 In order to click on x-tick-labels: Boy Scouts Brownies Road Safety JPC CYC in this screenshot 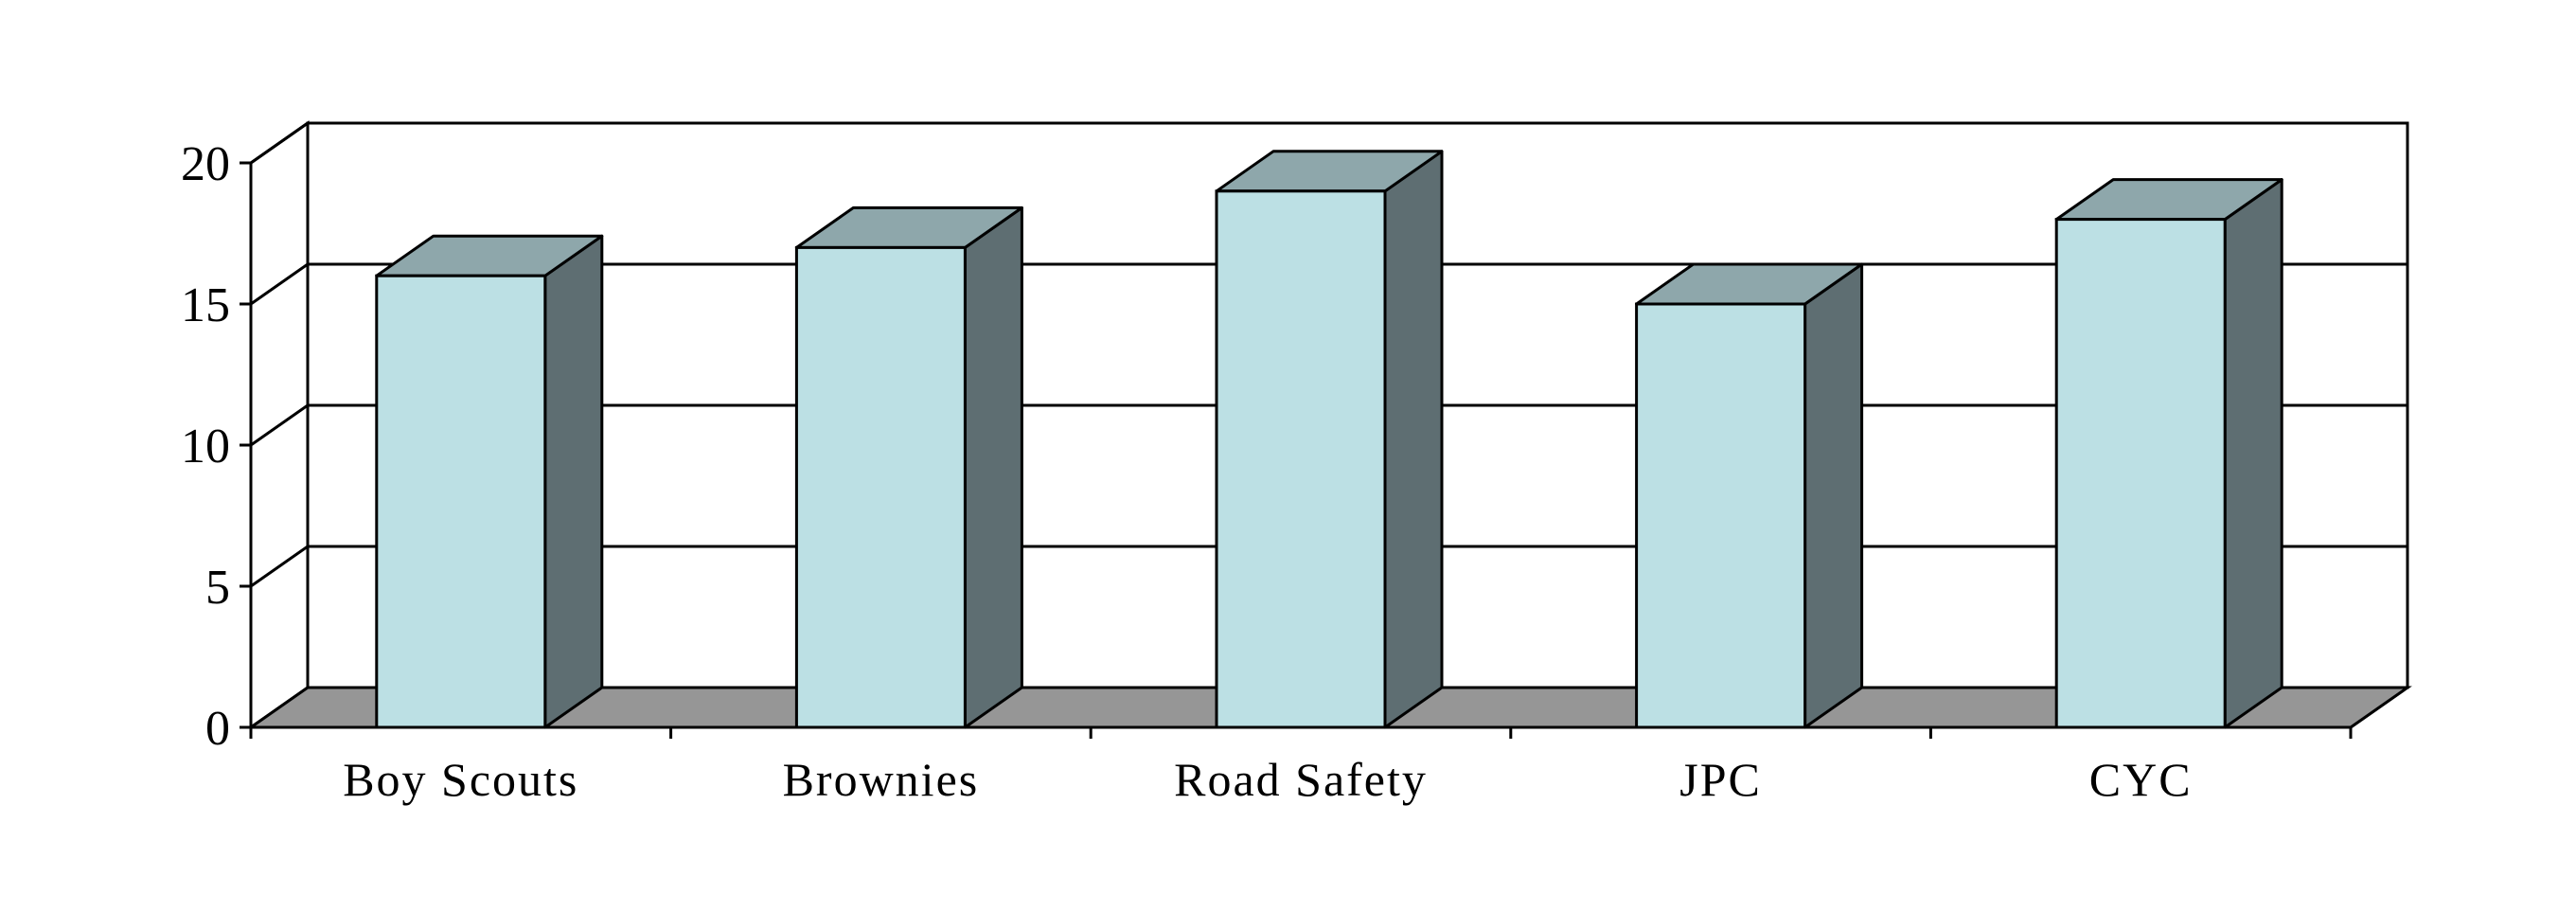, I will do `click(1268, 779)`.